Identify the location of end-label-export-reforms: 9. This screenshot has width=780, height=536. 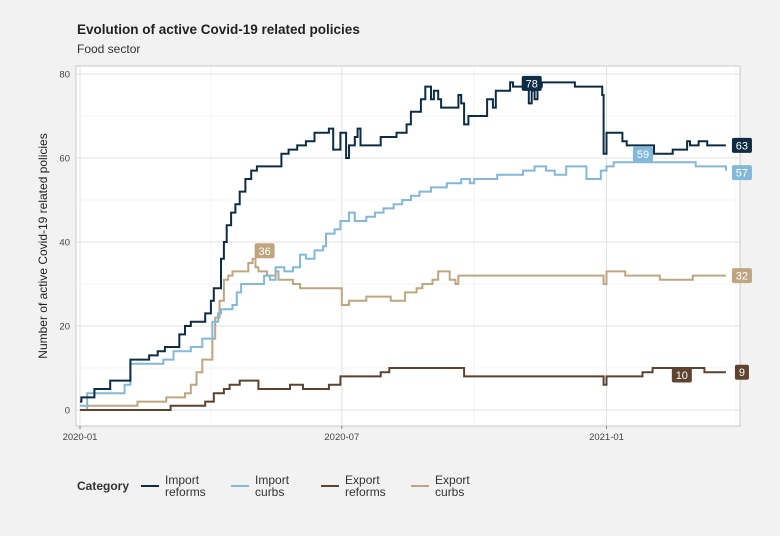
(742, 373).